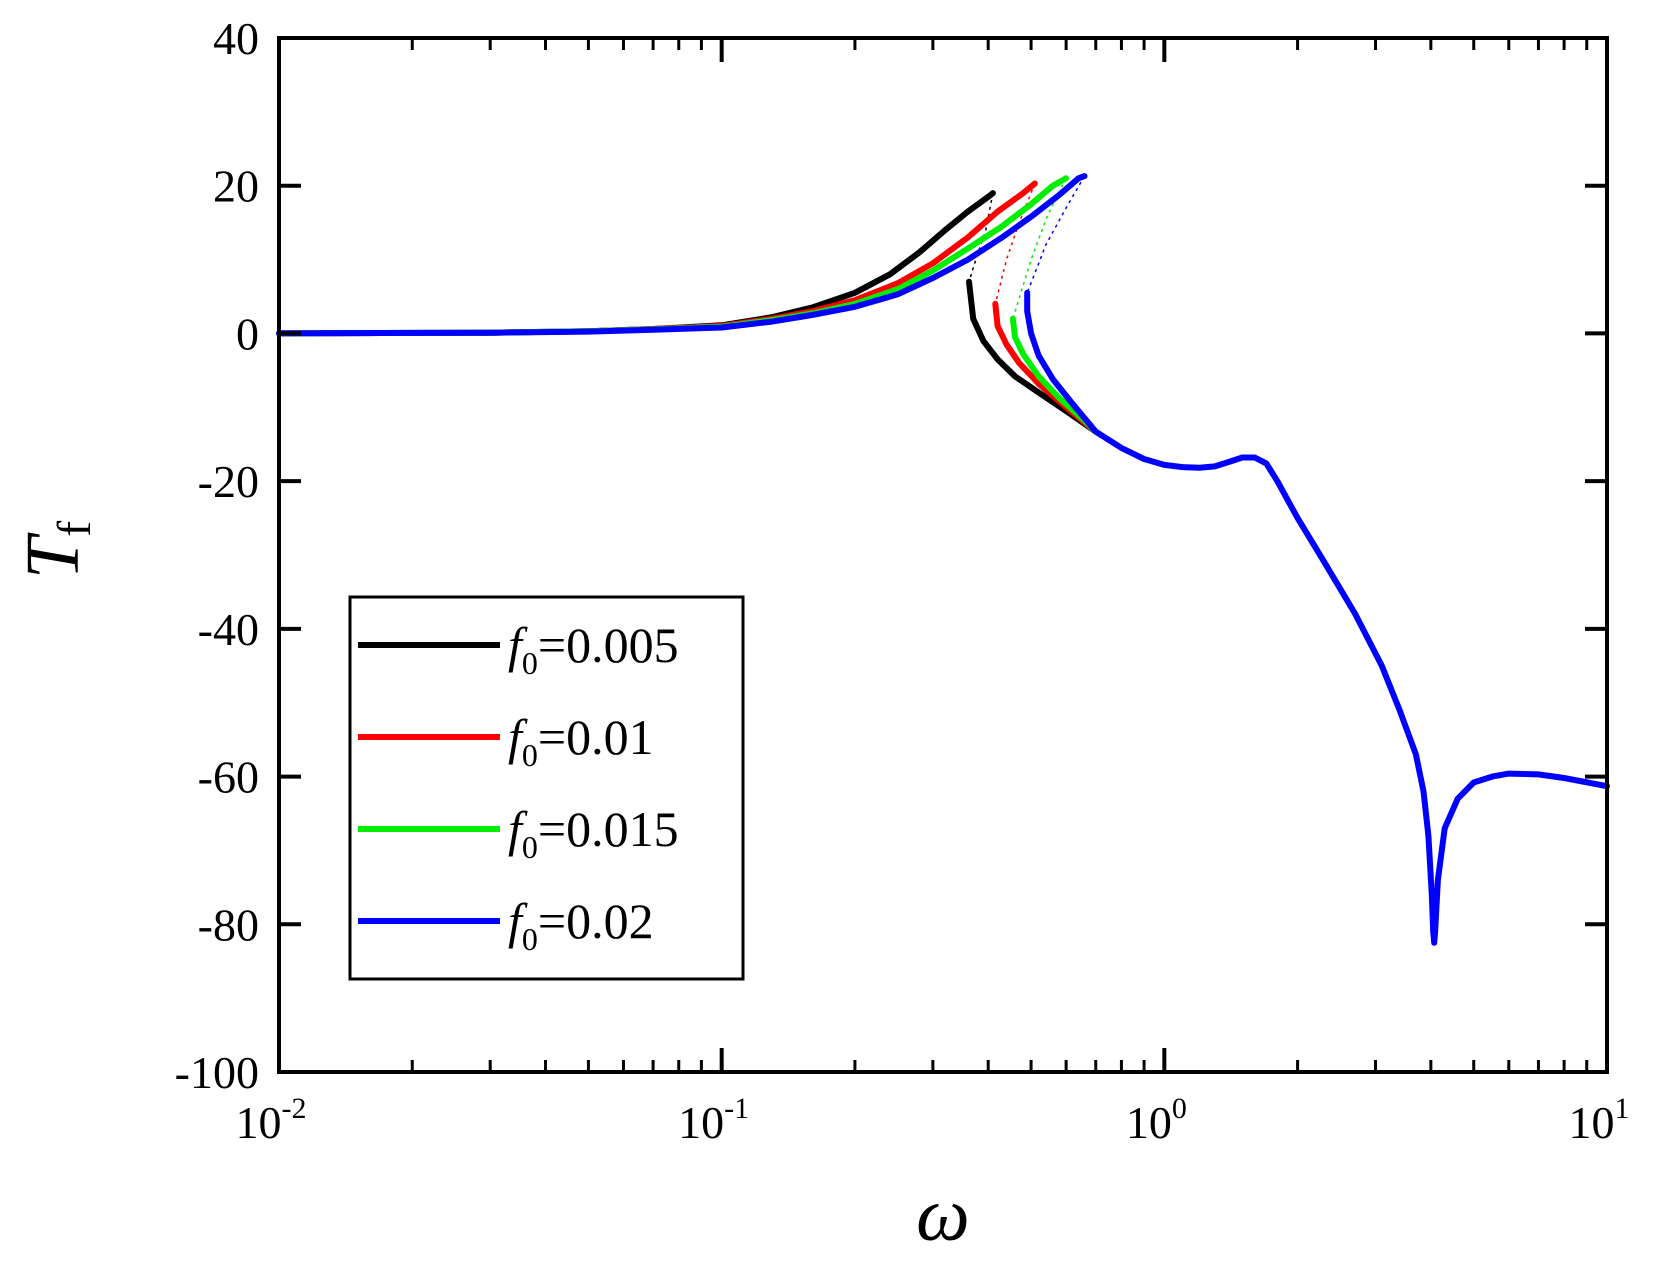 The width and height of the screenshot is (1662, 1262). What do you see at coordinates (74, 529) in the screenshot?
I see `y-axis-title-sub: f` at bounding box center [74, 529].